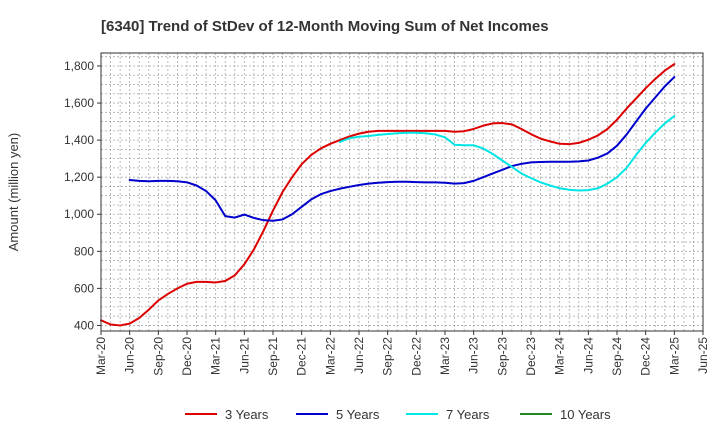 This screenshot has height=440, width=720. I want to click on x-tick-label: Dec-21, so click(302, 356).